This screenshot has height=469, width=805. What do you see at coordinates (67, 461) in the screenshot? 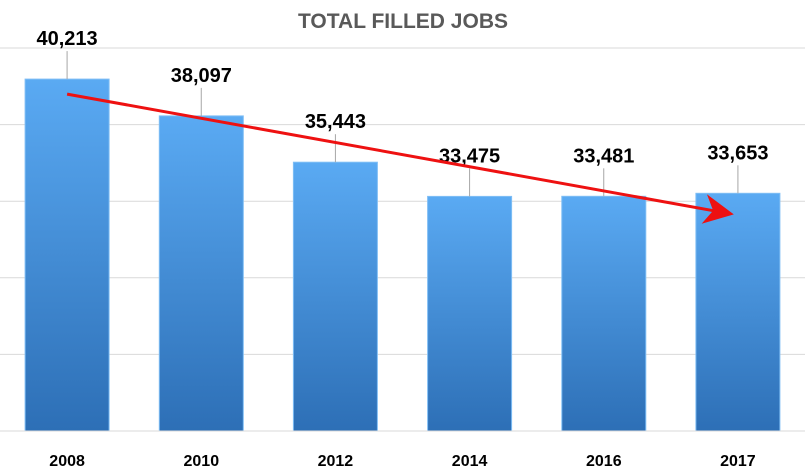
I see `x-tick-2008: 2008` at bounding box center [67, 461].